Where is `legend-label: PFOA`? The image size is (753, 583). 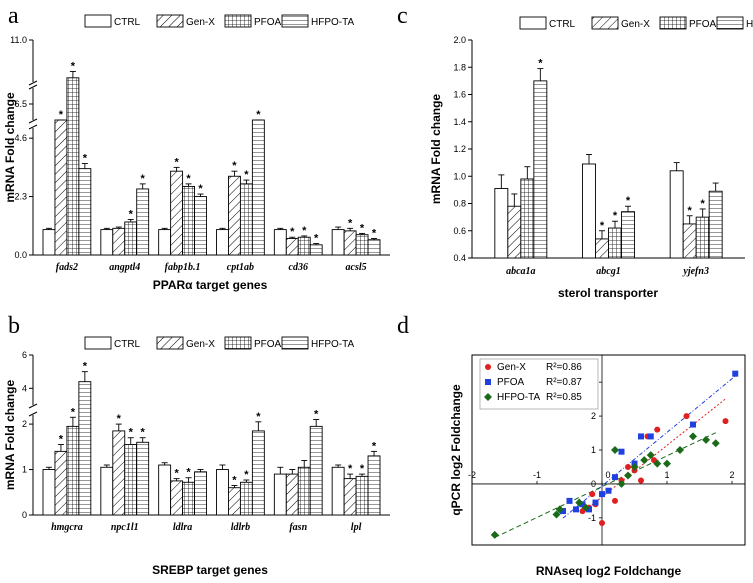 legend-label: PFOA is located at coordinates (511, 382).